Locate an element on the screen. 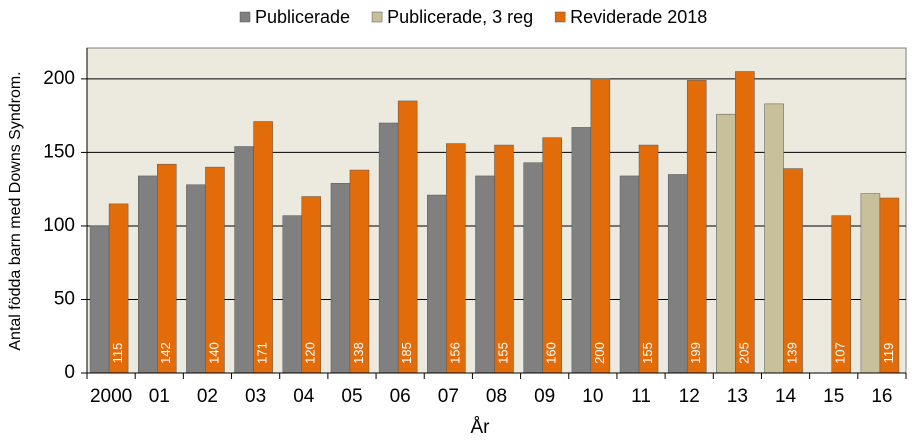  legend-label: Publicerade, 3 reg is located at coordinates (460, 17).